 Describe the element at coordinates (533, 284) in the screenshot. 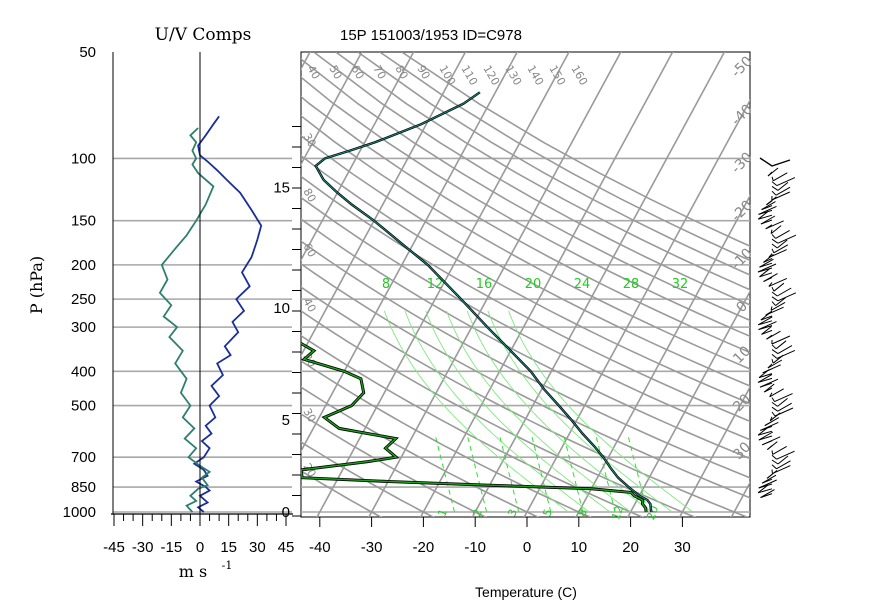

I see `moist-adiabat-label: 20` at that location.